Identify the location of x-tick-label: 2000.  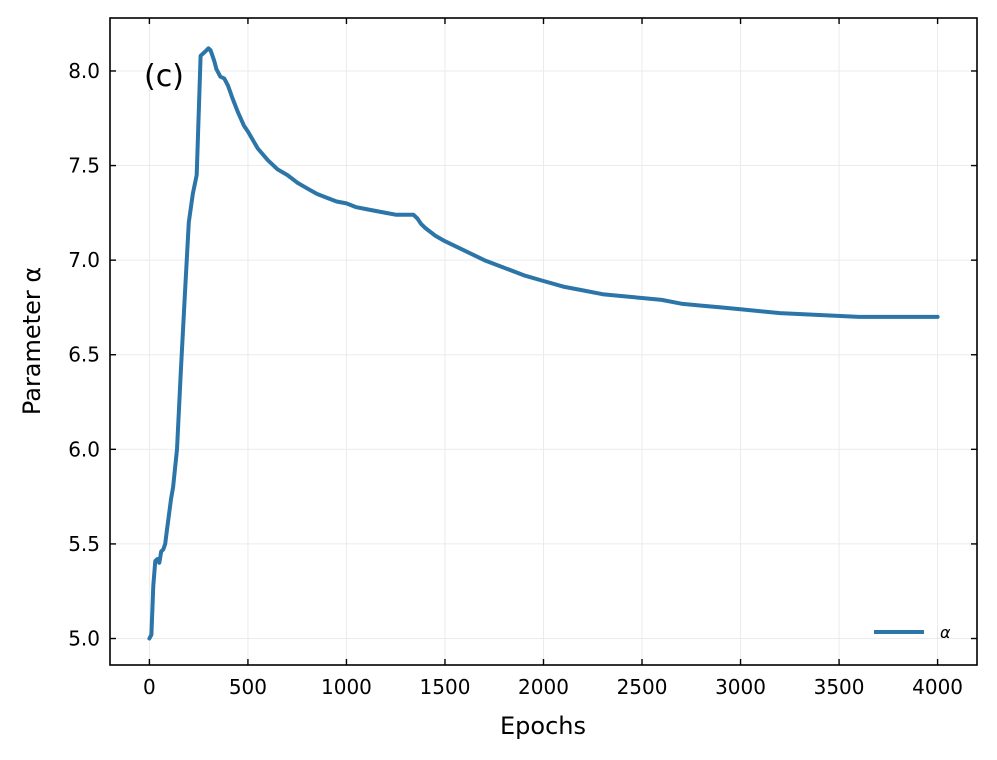
(543, 687).